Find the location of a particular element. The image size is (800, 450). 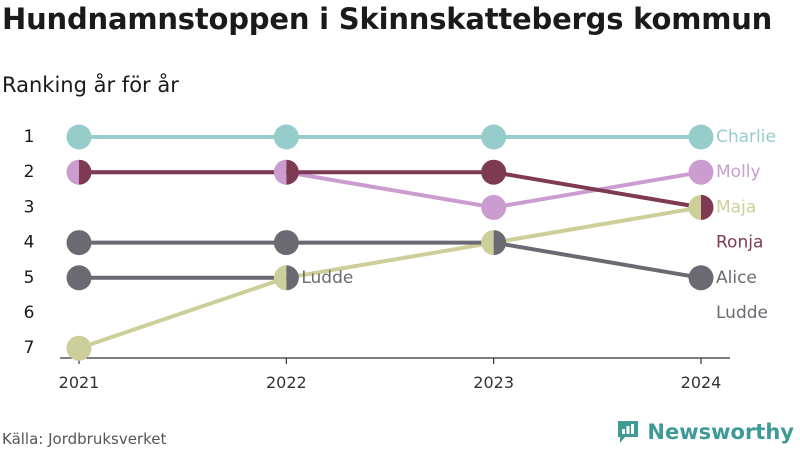

point-charlie-2023 is located at coordinates (494, 137).